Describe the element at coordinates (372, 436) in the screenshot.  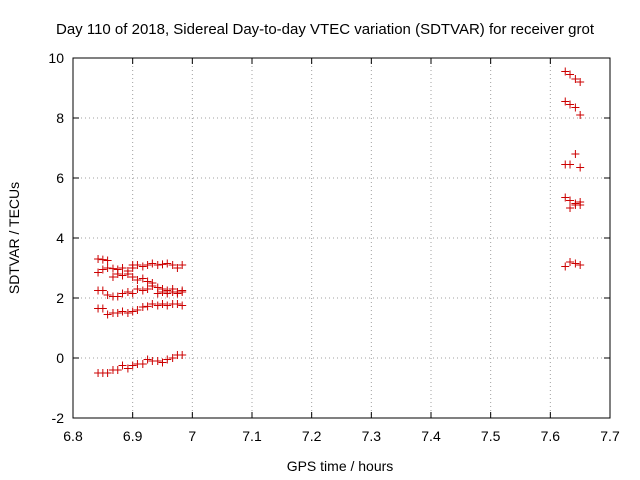
I see `x-tick-label: 7.3` at that location.